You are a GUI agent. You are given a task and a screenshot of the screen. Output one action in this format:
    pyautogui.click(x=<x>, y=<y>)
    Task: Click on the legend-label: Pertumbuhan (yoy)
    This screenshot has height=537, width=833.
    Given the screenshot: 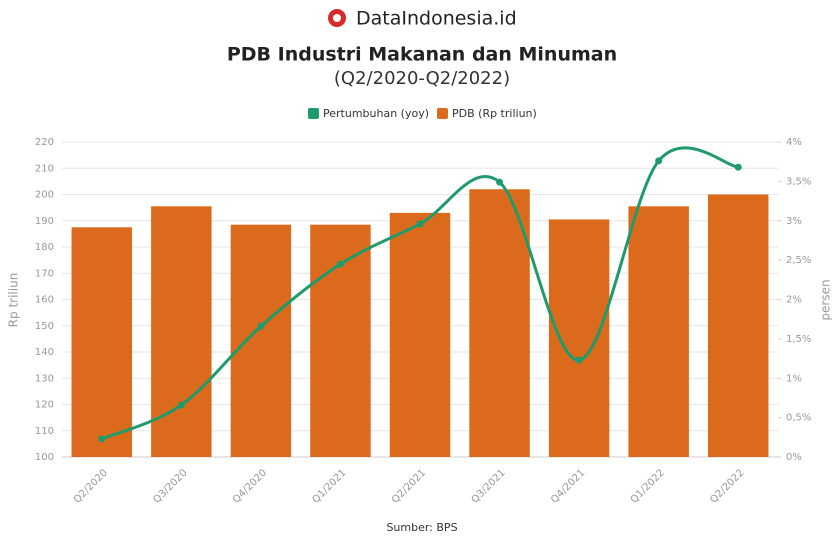 What is the action you would take?
    pyautogui.click(x=376, y=113)
    